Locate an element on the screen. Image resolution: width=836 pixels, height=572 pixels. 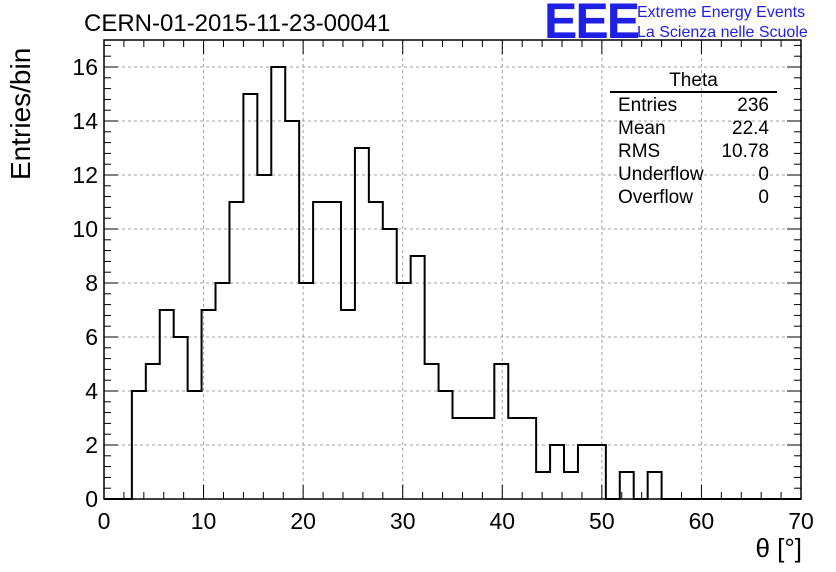
x-axis-label: θ [°] is located at coordinates (778, 548).